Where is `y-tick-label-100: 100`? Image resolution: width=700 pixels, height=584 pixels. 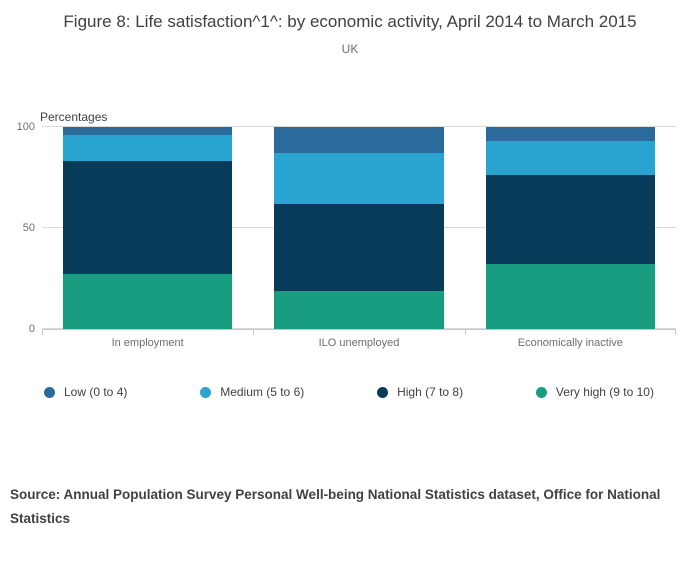 y-tick-label-100: 100 is located at coordinates (25, 127).